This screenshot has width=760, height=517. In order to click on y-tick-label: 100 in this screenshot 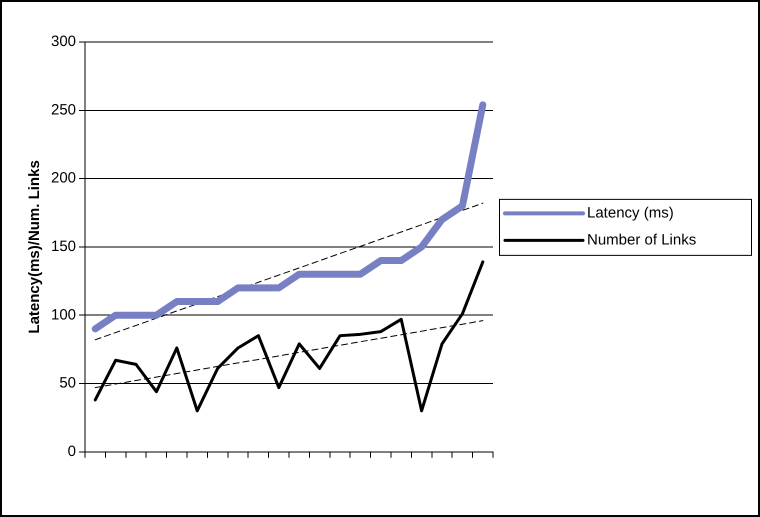, I will do `click(63, 315)`.